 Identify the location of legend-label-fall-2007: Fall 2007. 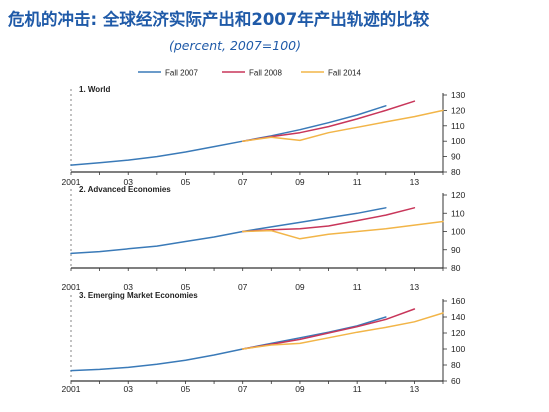
(181, 73).